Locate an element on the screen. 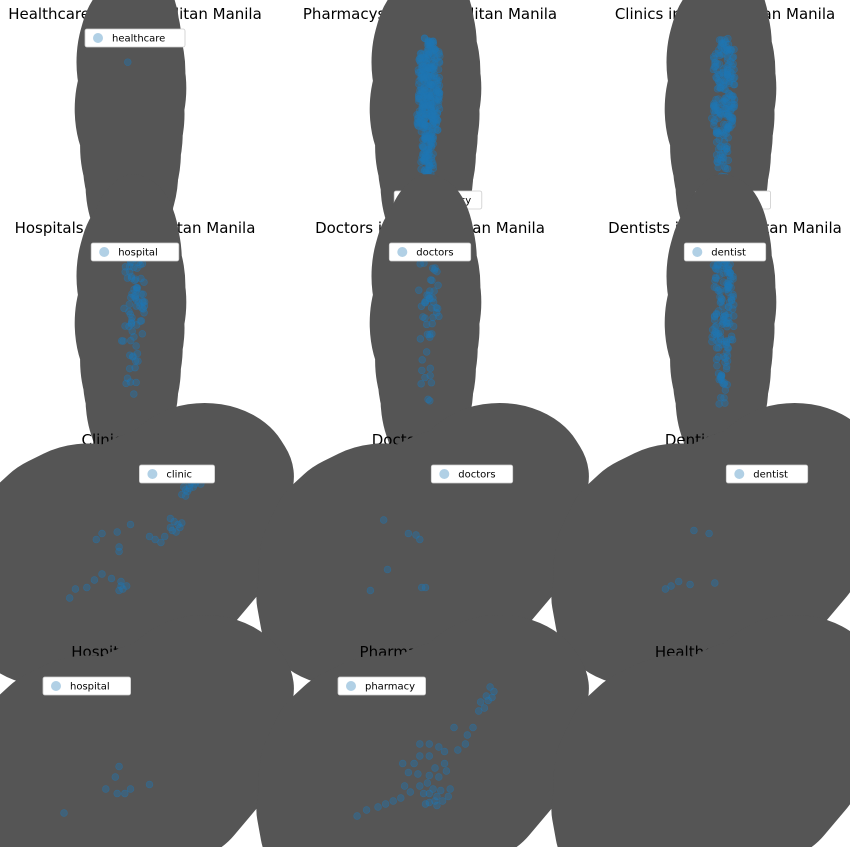 The width and height of the screenshot is (850, 847). legend-label: dentist is located at coordinates (728, 253).